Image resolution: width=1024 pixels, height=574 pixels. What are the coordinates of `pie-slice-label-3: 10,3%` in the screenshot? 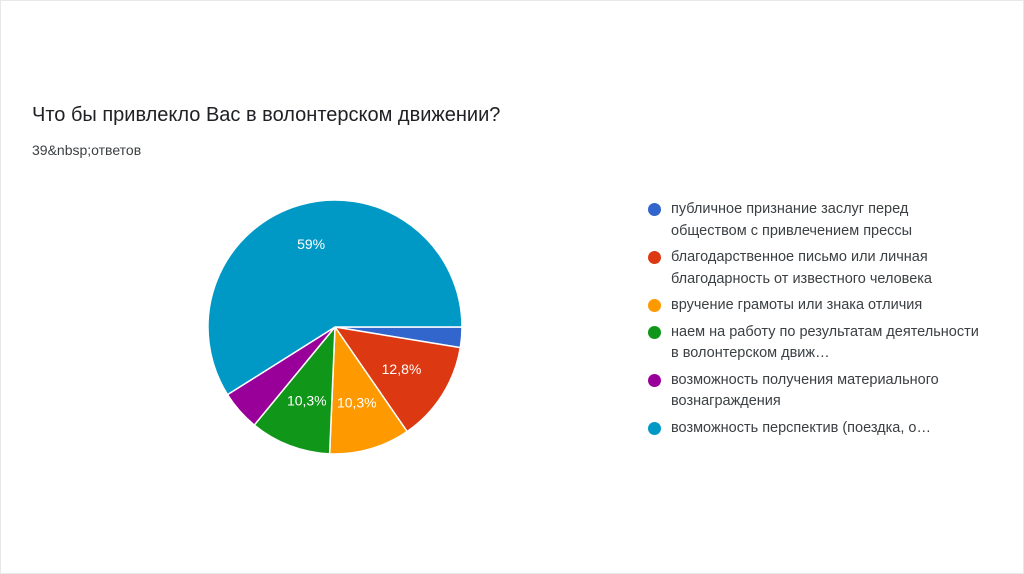 It's located at (357, 403).